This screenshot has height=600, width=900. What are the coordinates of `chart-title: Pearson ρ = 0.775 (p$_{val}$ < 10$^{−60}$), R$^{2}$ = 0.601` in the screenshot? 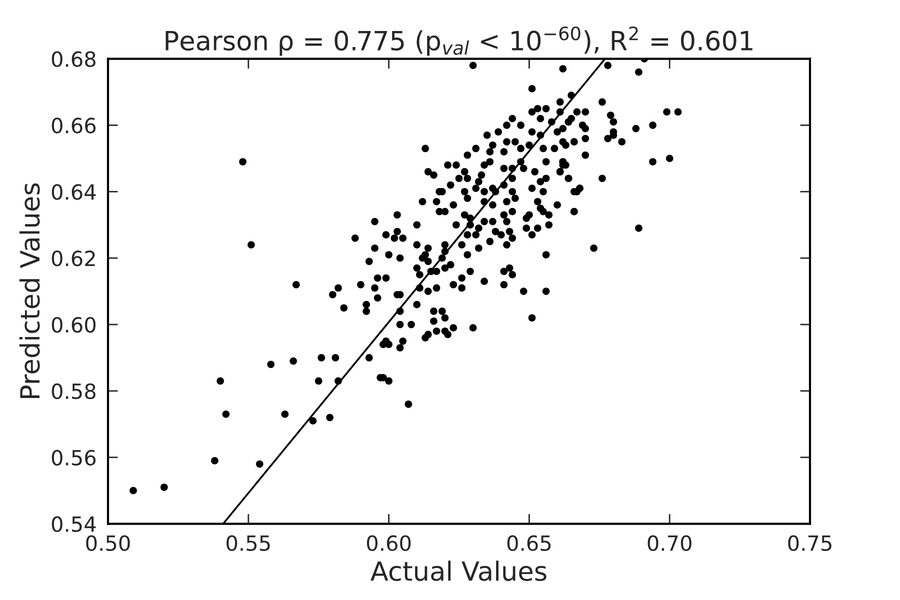 It's located at (459, 41).